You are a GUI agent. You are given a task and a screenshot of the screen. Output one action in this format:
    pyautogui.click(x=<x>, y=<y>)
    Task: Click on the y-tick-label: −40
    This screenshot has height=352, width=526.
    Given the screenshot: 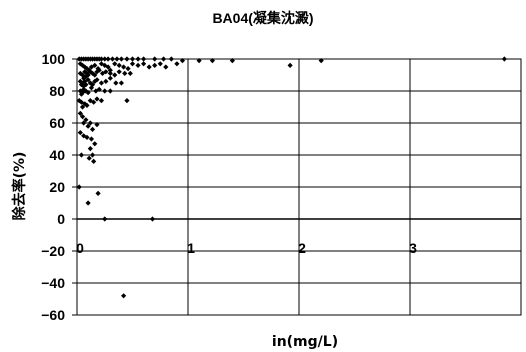 What is the action you would take?
    pyautogui.click(x=53, y=283)
    